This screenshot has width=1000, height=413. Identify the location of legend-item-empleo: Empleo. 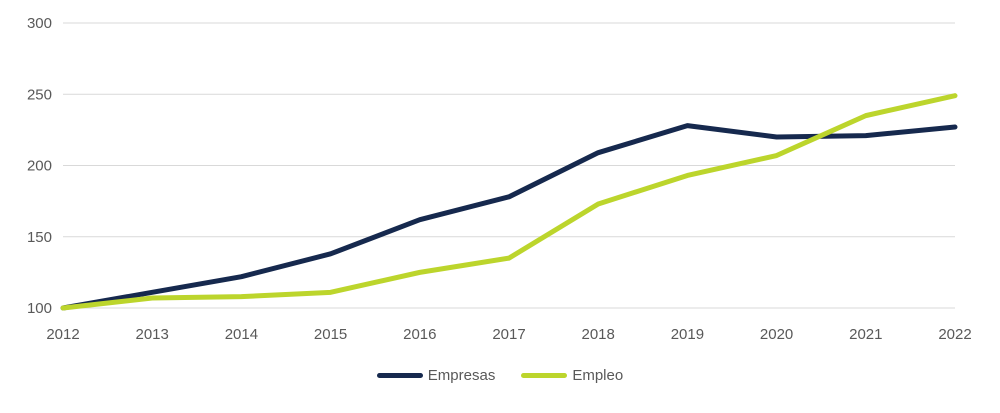
(572, 375).